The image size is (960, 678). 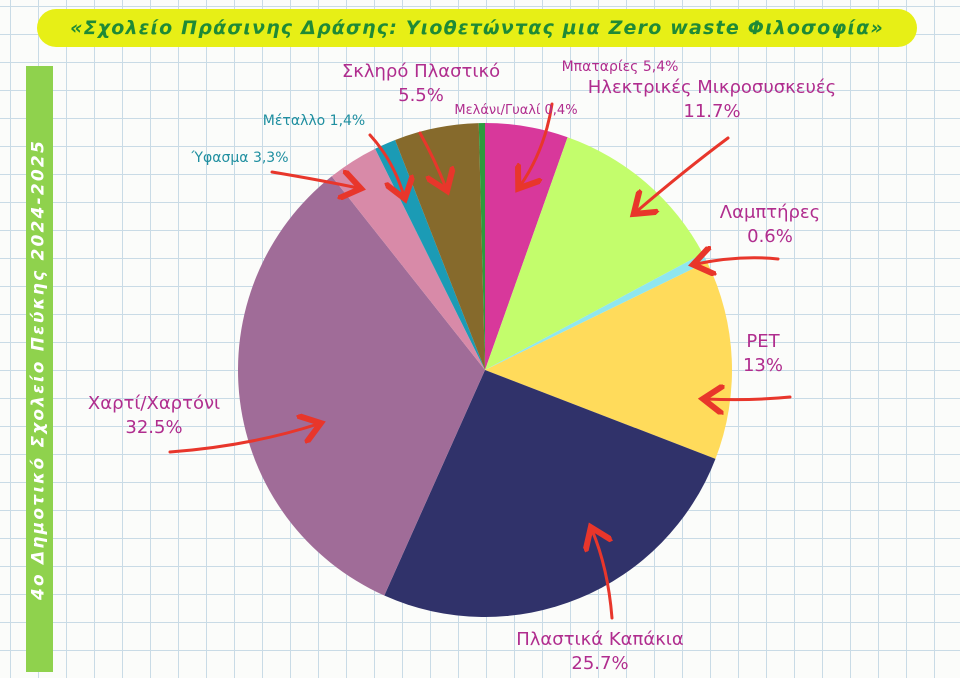 I want to click on side-banner: 4ο Δημοτικό Σχολείο Πεύκης 2024-2025, so click(x=39, y=369).